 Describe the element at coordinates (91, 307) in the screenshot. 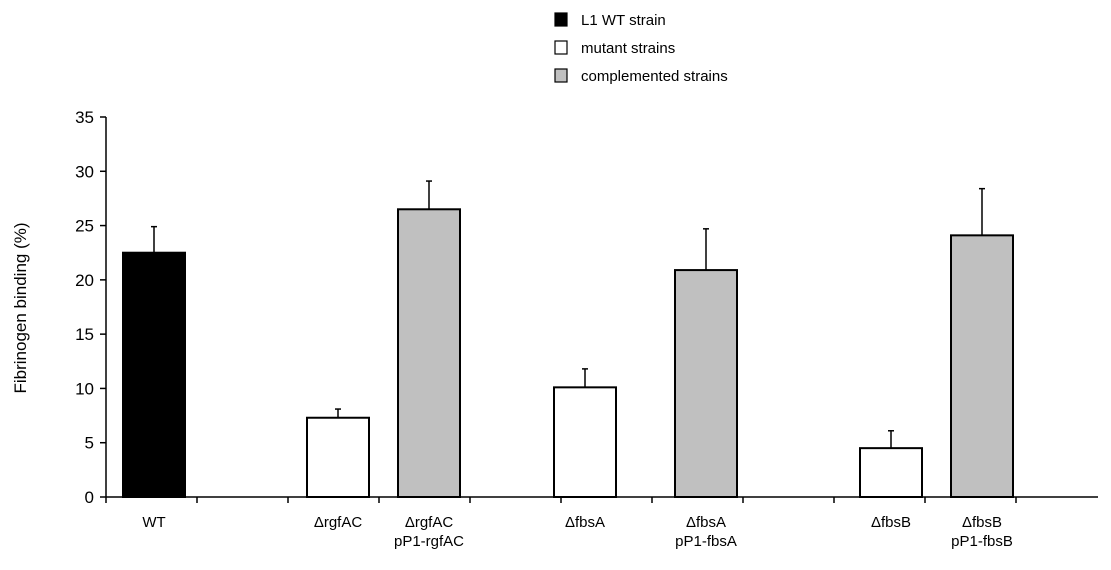

I see `y-axis: 0 5 10 15 20 25 30 35` at that location.